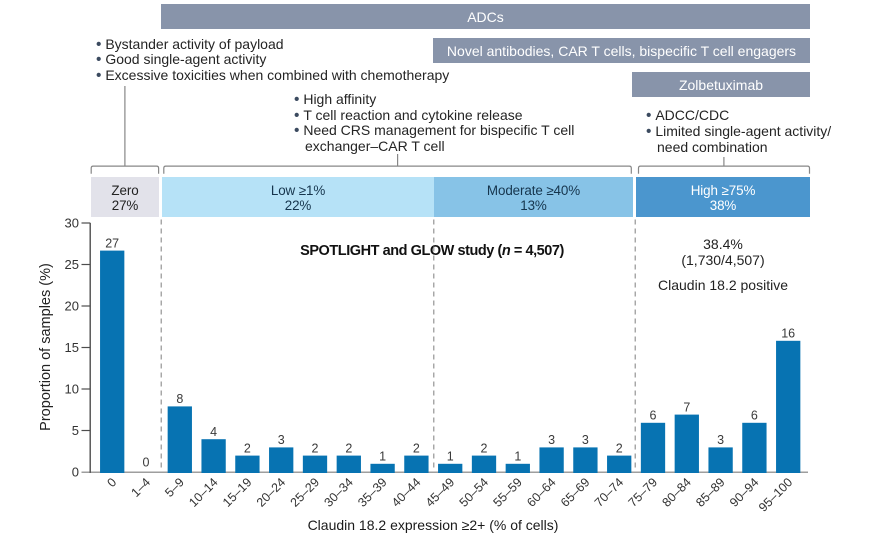  What do you see at coordinates (213, 432) in the screenshot?
I see `svg-text: 4` at bounding box center [213, 432].